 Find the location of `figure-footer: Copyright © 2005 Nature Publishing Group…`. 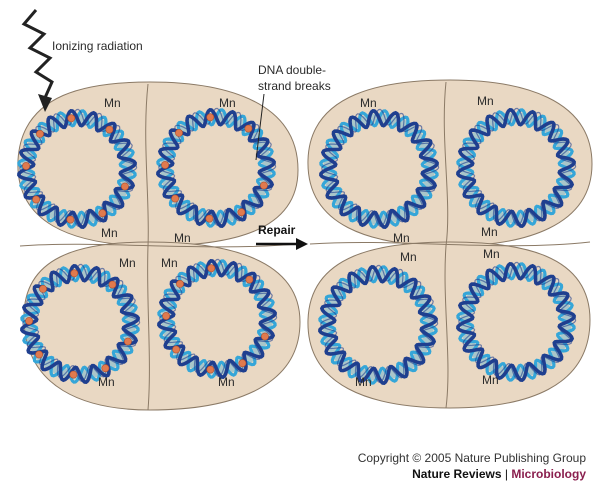

figure-footer: Copyright © 2005 Nature Publishing Group… is located at coordinates (472, 466).